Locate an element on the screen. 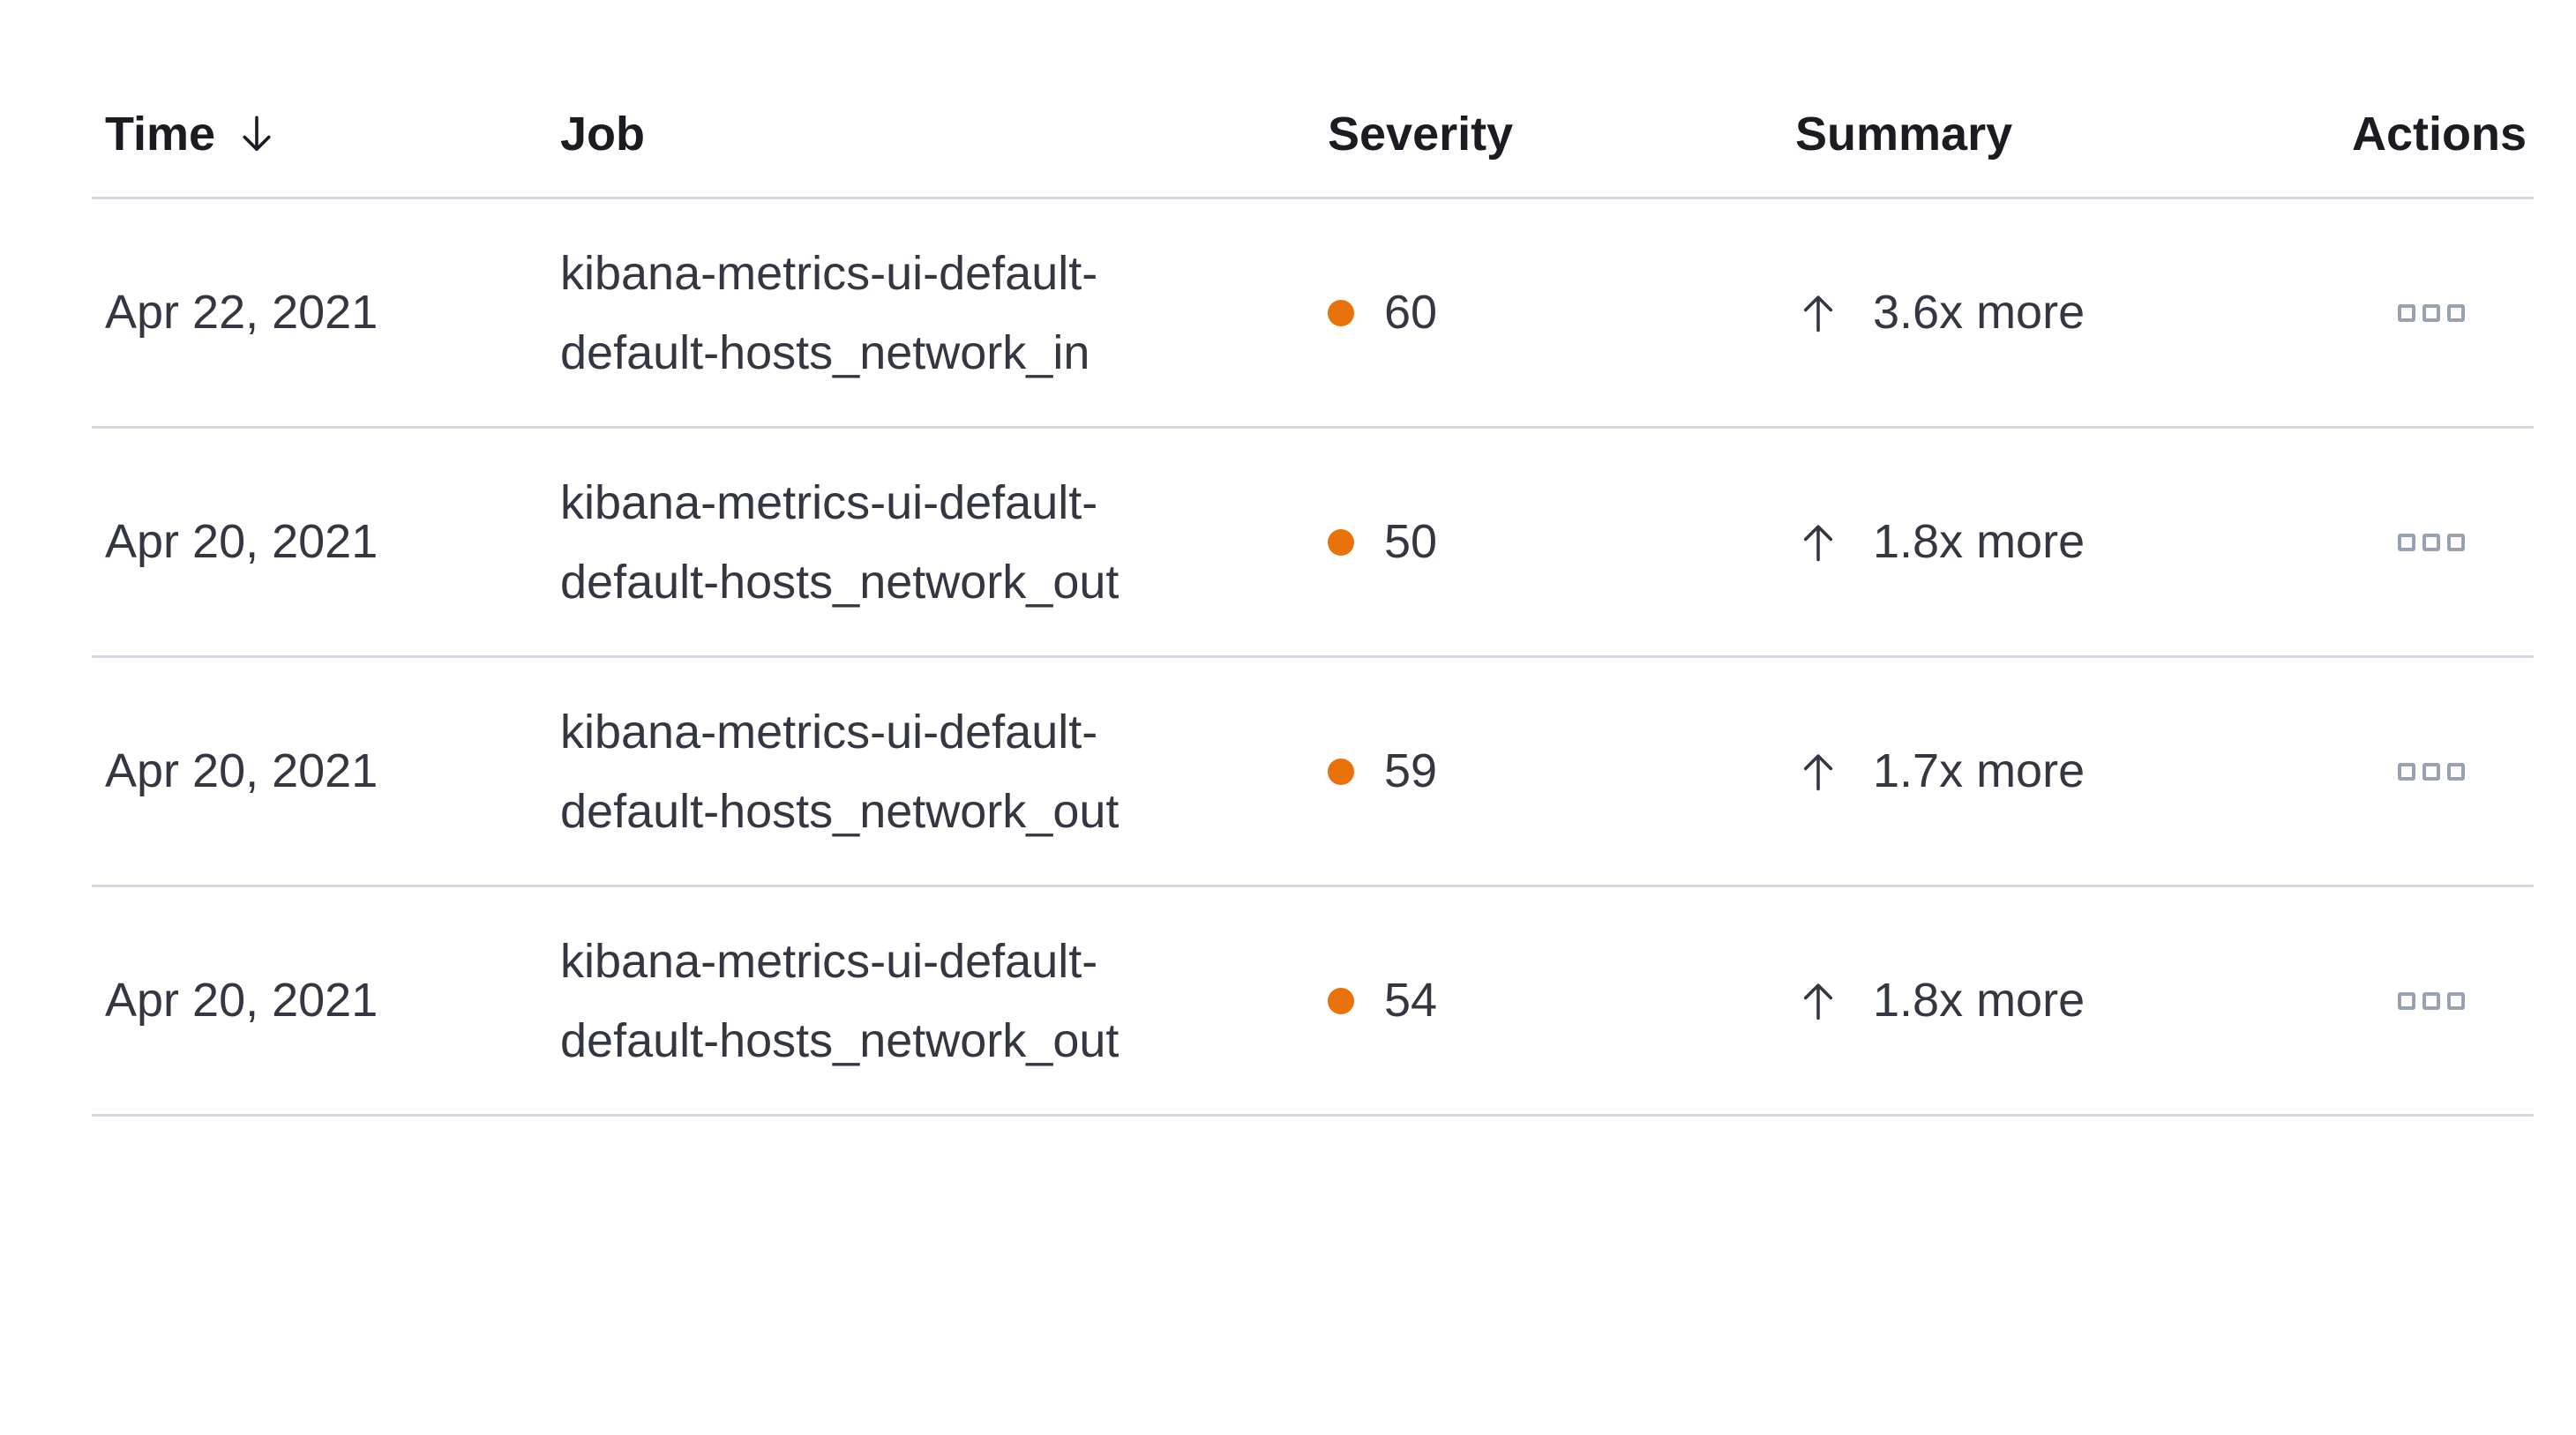  severity-cell: 60 is located at coordinates (1548, 312).